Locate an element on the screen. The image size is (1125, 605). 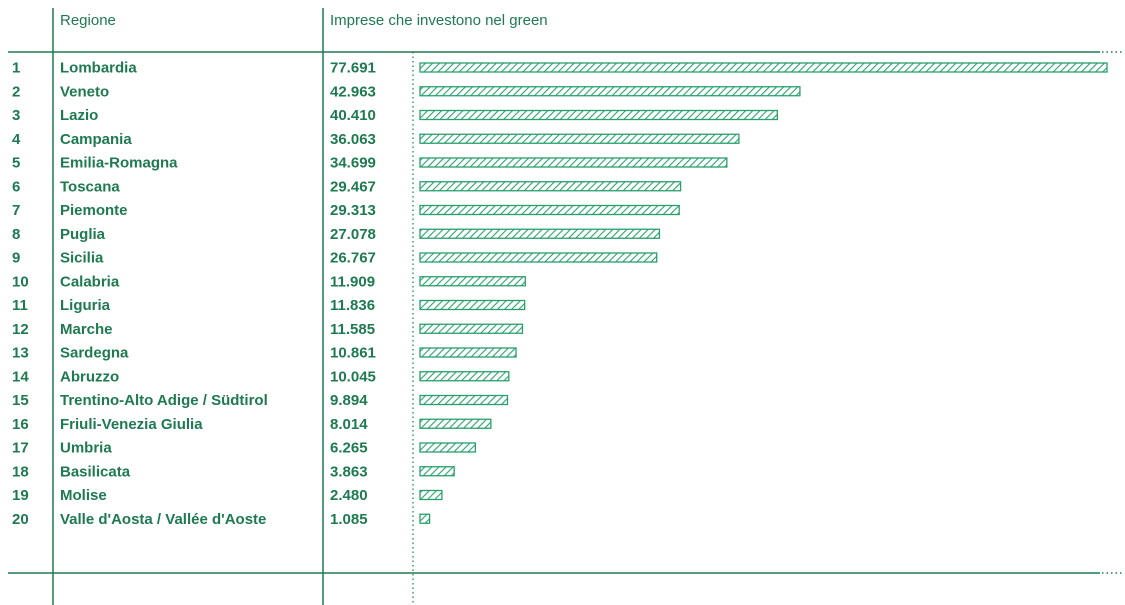
rank-label: 13 is located at coordinates (20, 353).